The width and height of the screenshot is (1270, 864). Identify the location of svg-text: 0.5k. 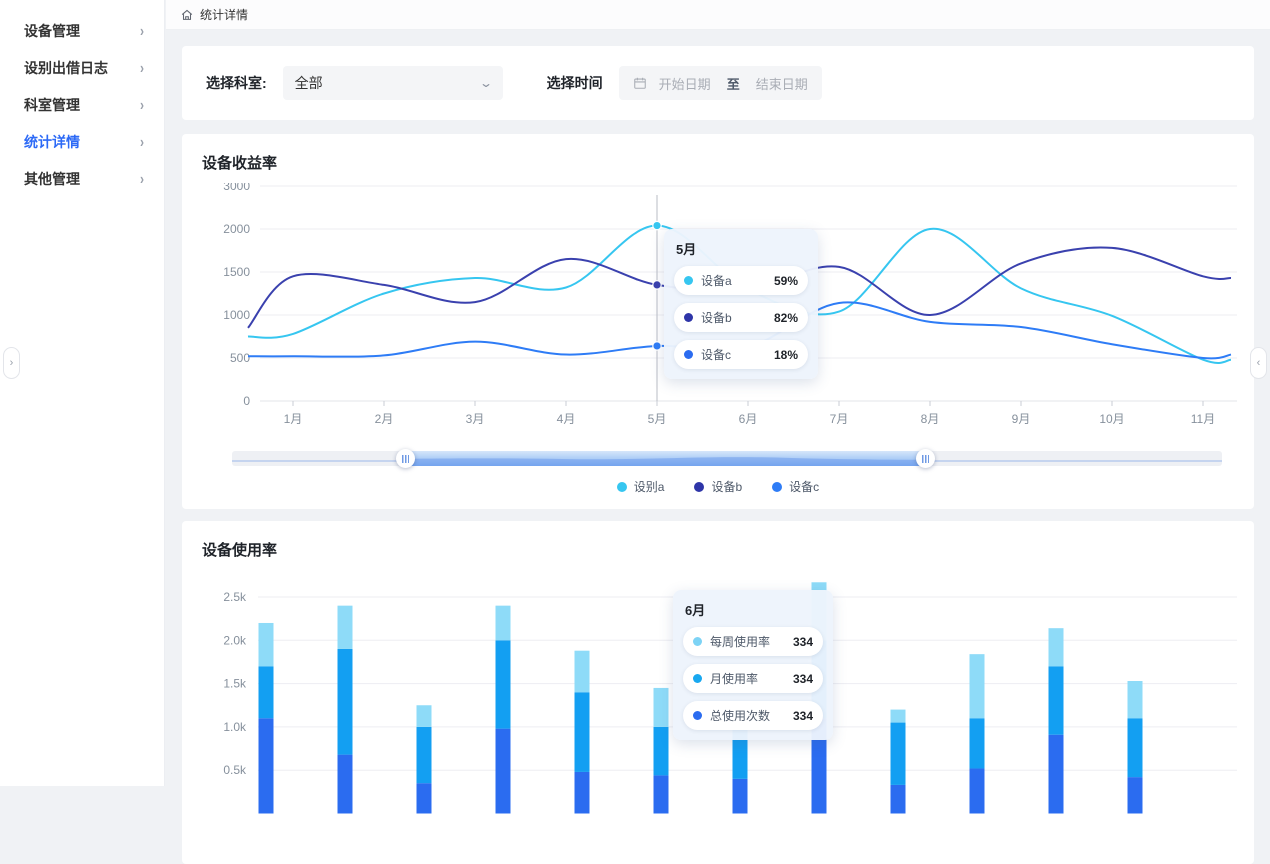
(235, 770).